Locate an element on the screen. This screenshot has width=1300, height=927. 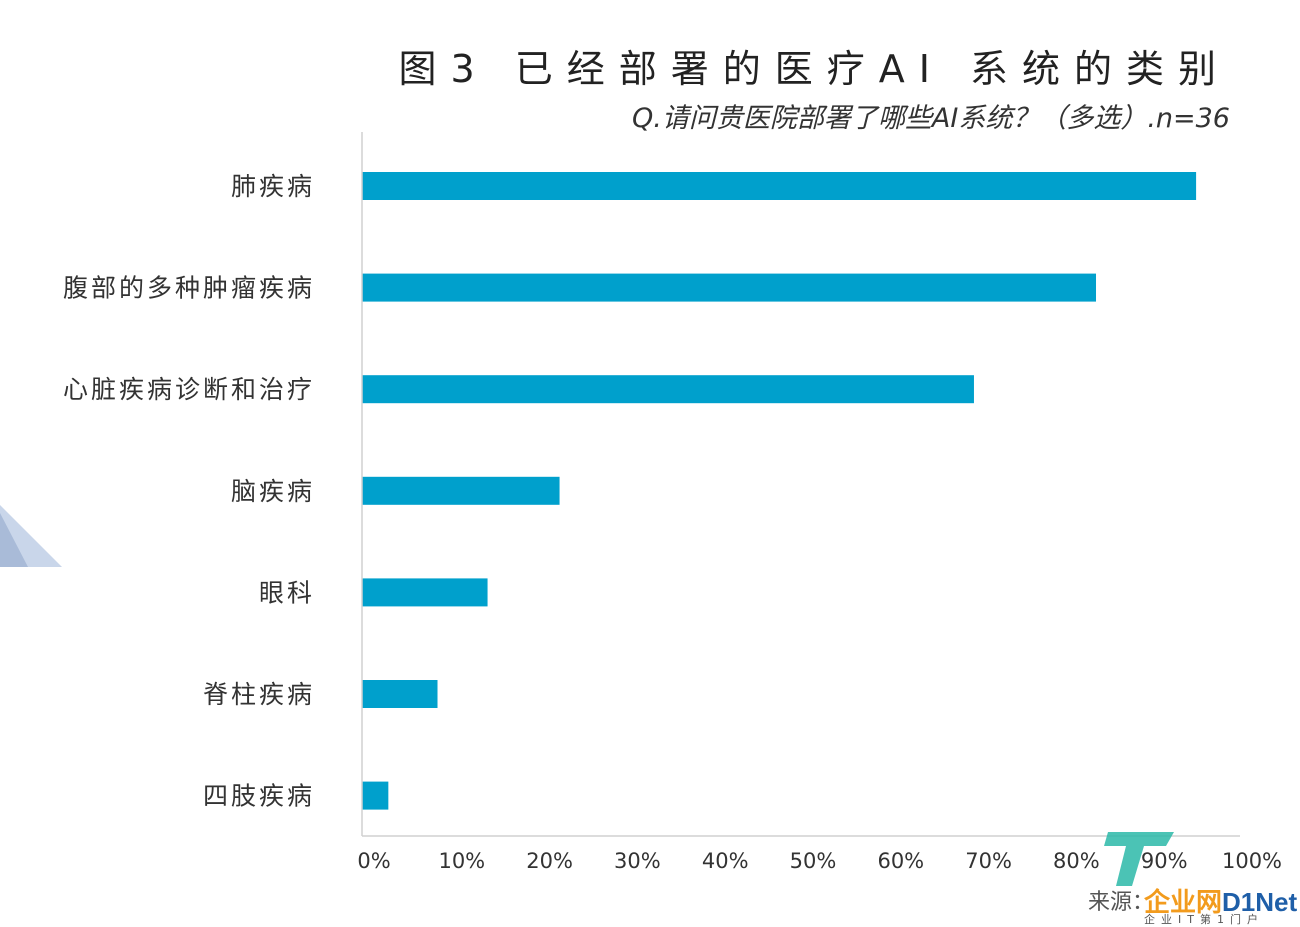
x-tick-label-9: 90% is located at coordinates (1164, 861).